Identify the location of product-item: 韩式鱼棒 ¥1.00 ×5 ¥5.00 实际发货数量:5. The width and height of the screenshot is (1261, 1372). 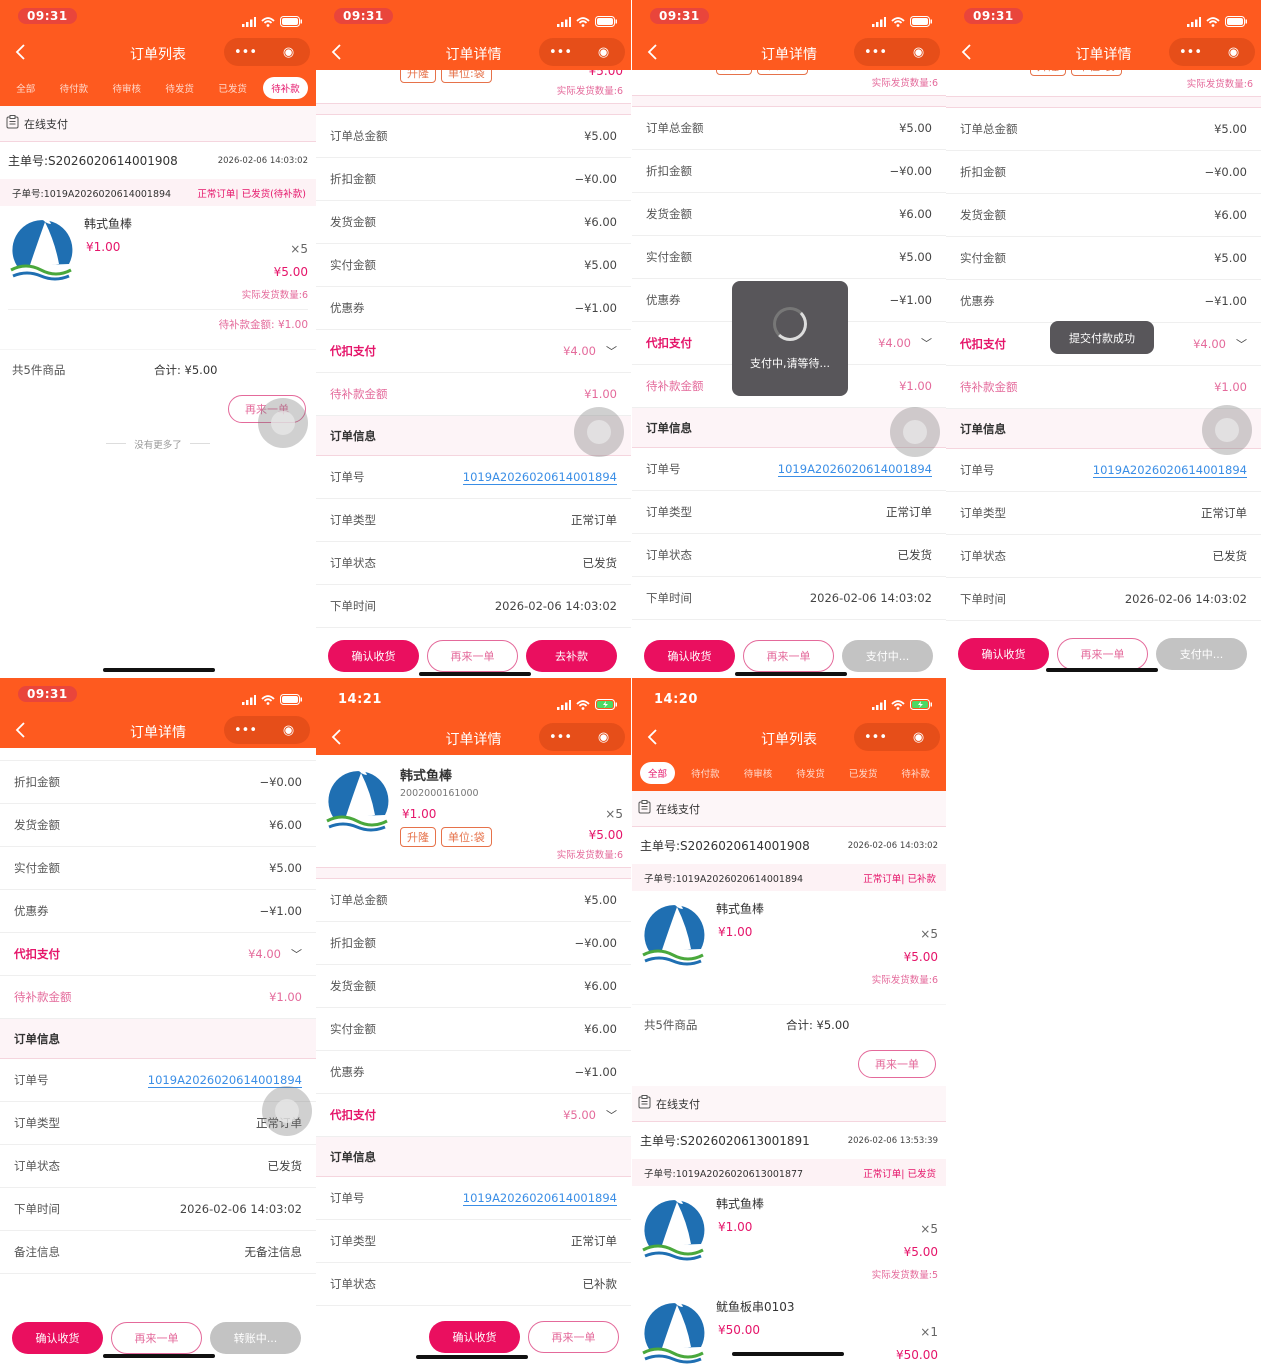
(789, 1237).